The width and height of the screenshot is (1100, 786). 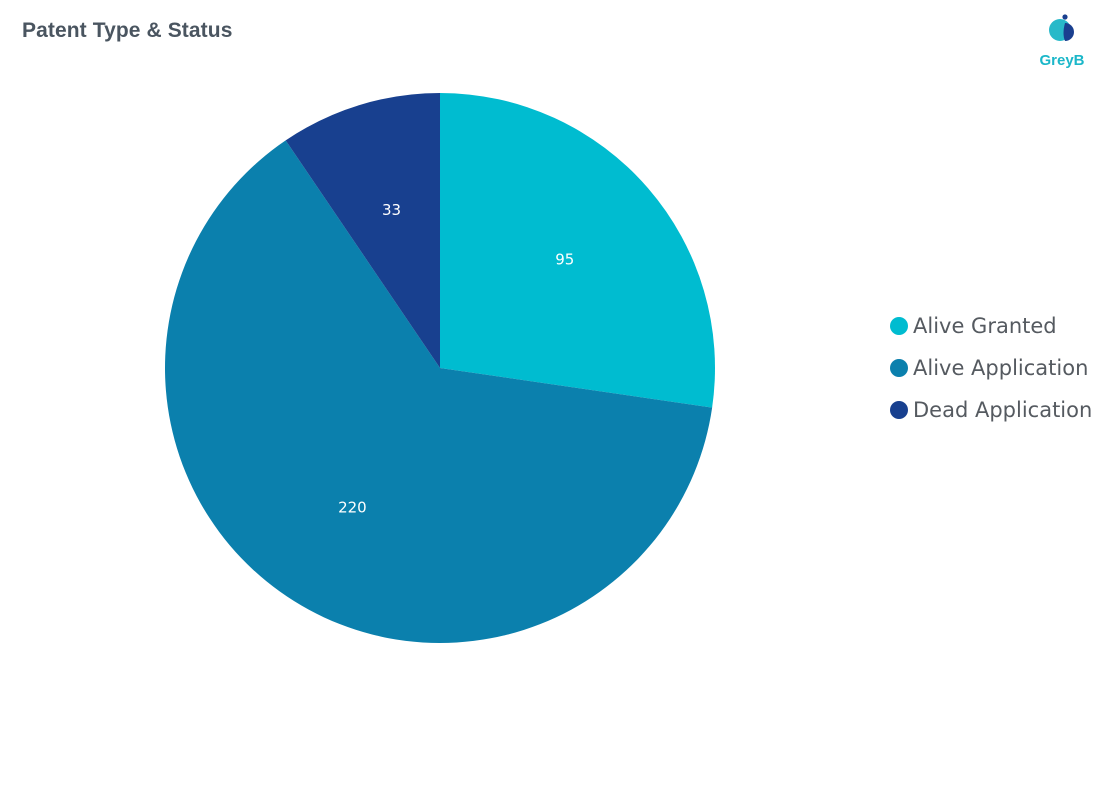 I want to click on legend-label: Dead Application, so click(x=1003, y=410).